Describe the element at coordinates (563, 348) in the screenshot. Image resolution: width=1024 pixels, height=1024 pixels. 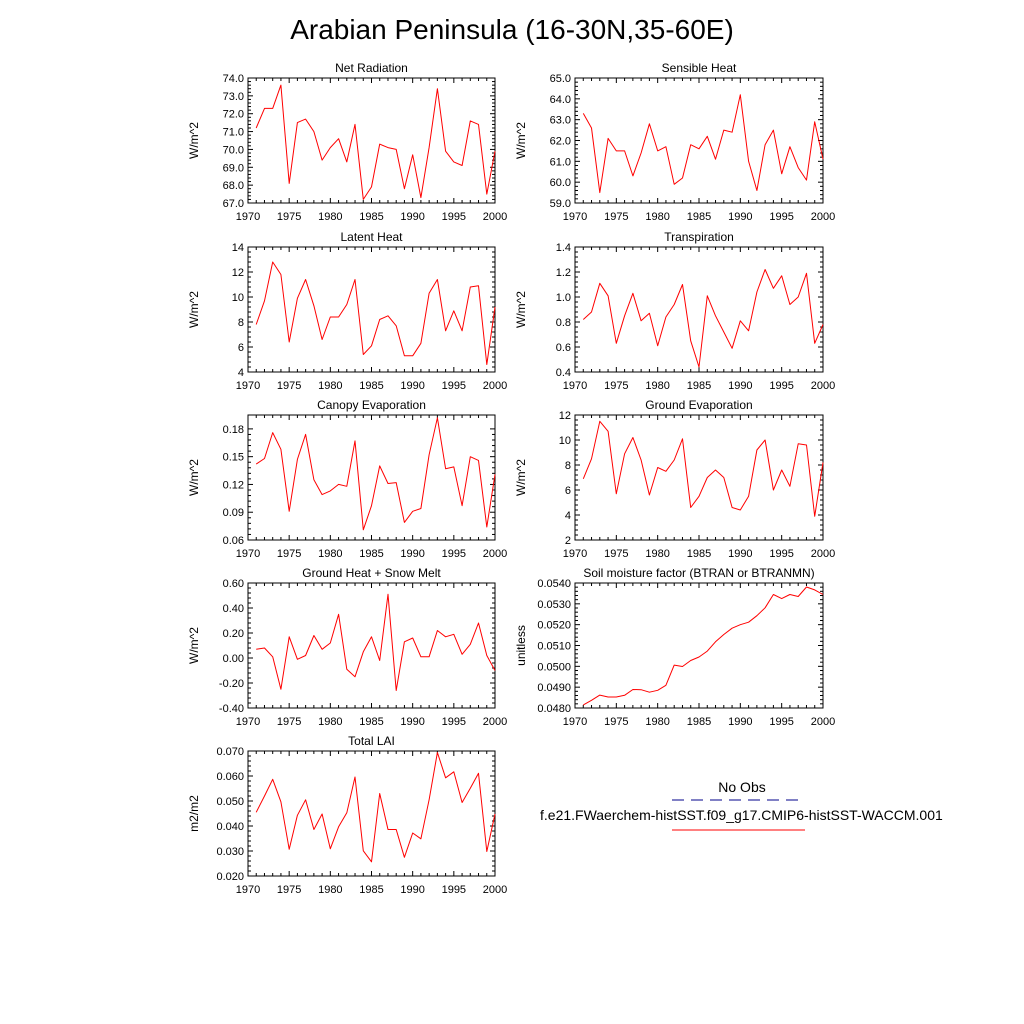
I see `y-tick-label: 0.6` at that location.